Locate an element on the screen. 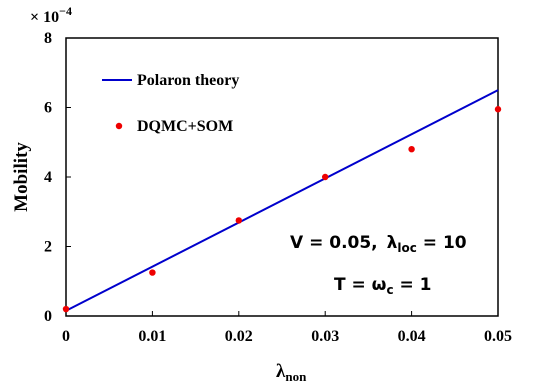  y-tick-label: 0 is located at coordinates (48, 316).